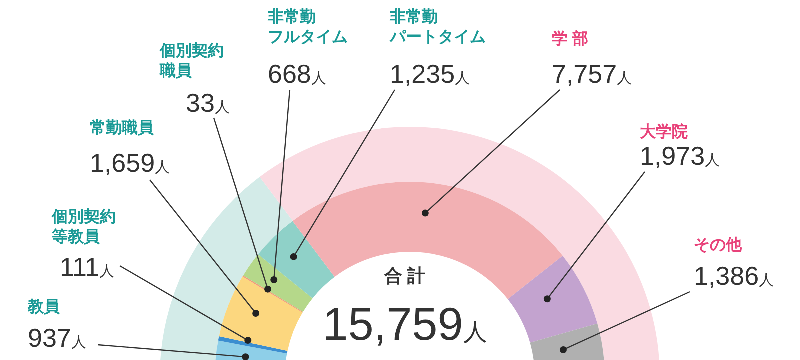  I want to click on data-label: 1,659人, so click(130, 163).